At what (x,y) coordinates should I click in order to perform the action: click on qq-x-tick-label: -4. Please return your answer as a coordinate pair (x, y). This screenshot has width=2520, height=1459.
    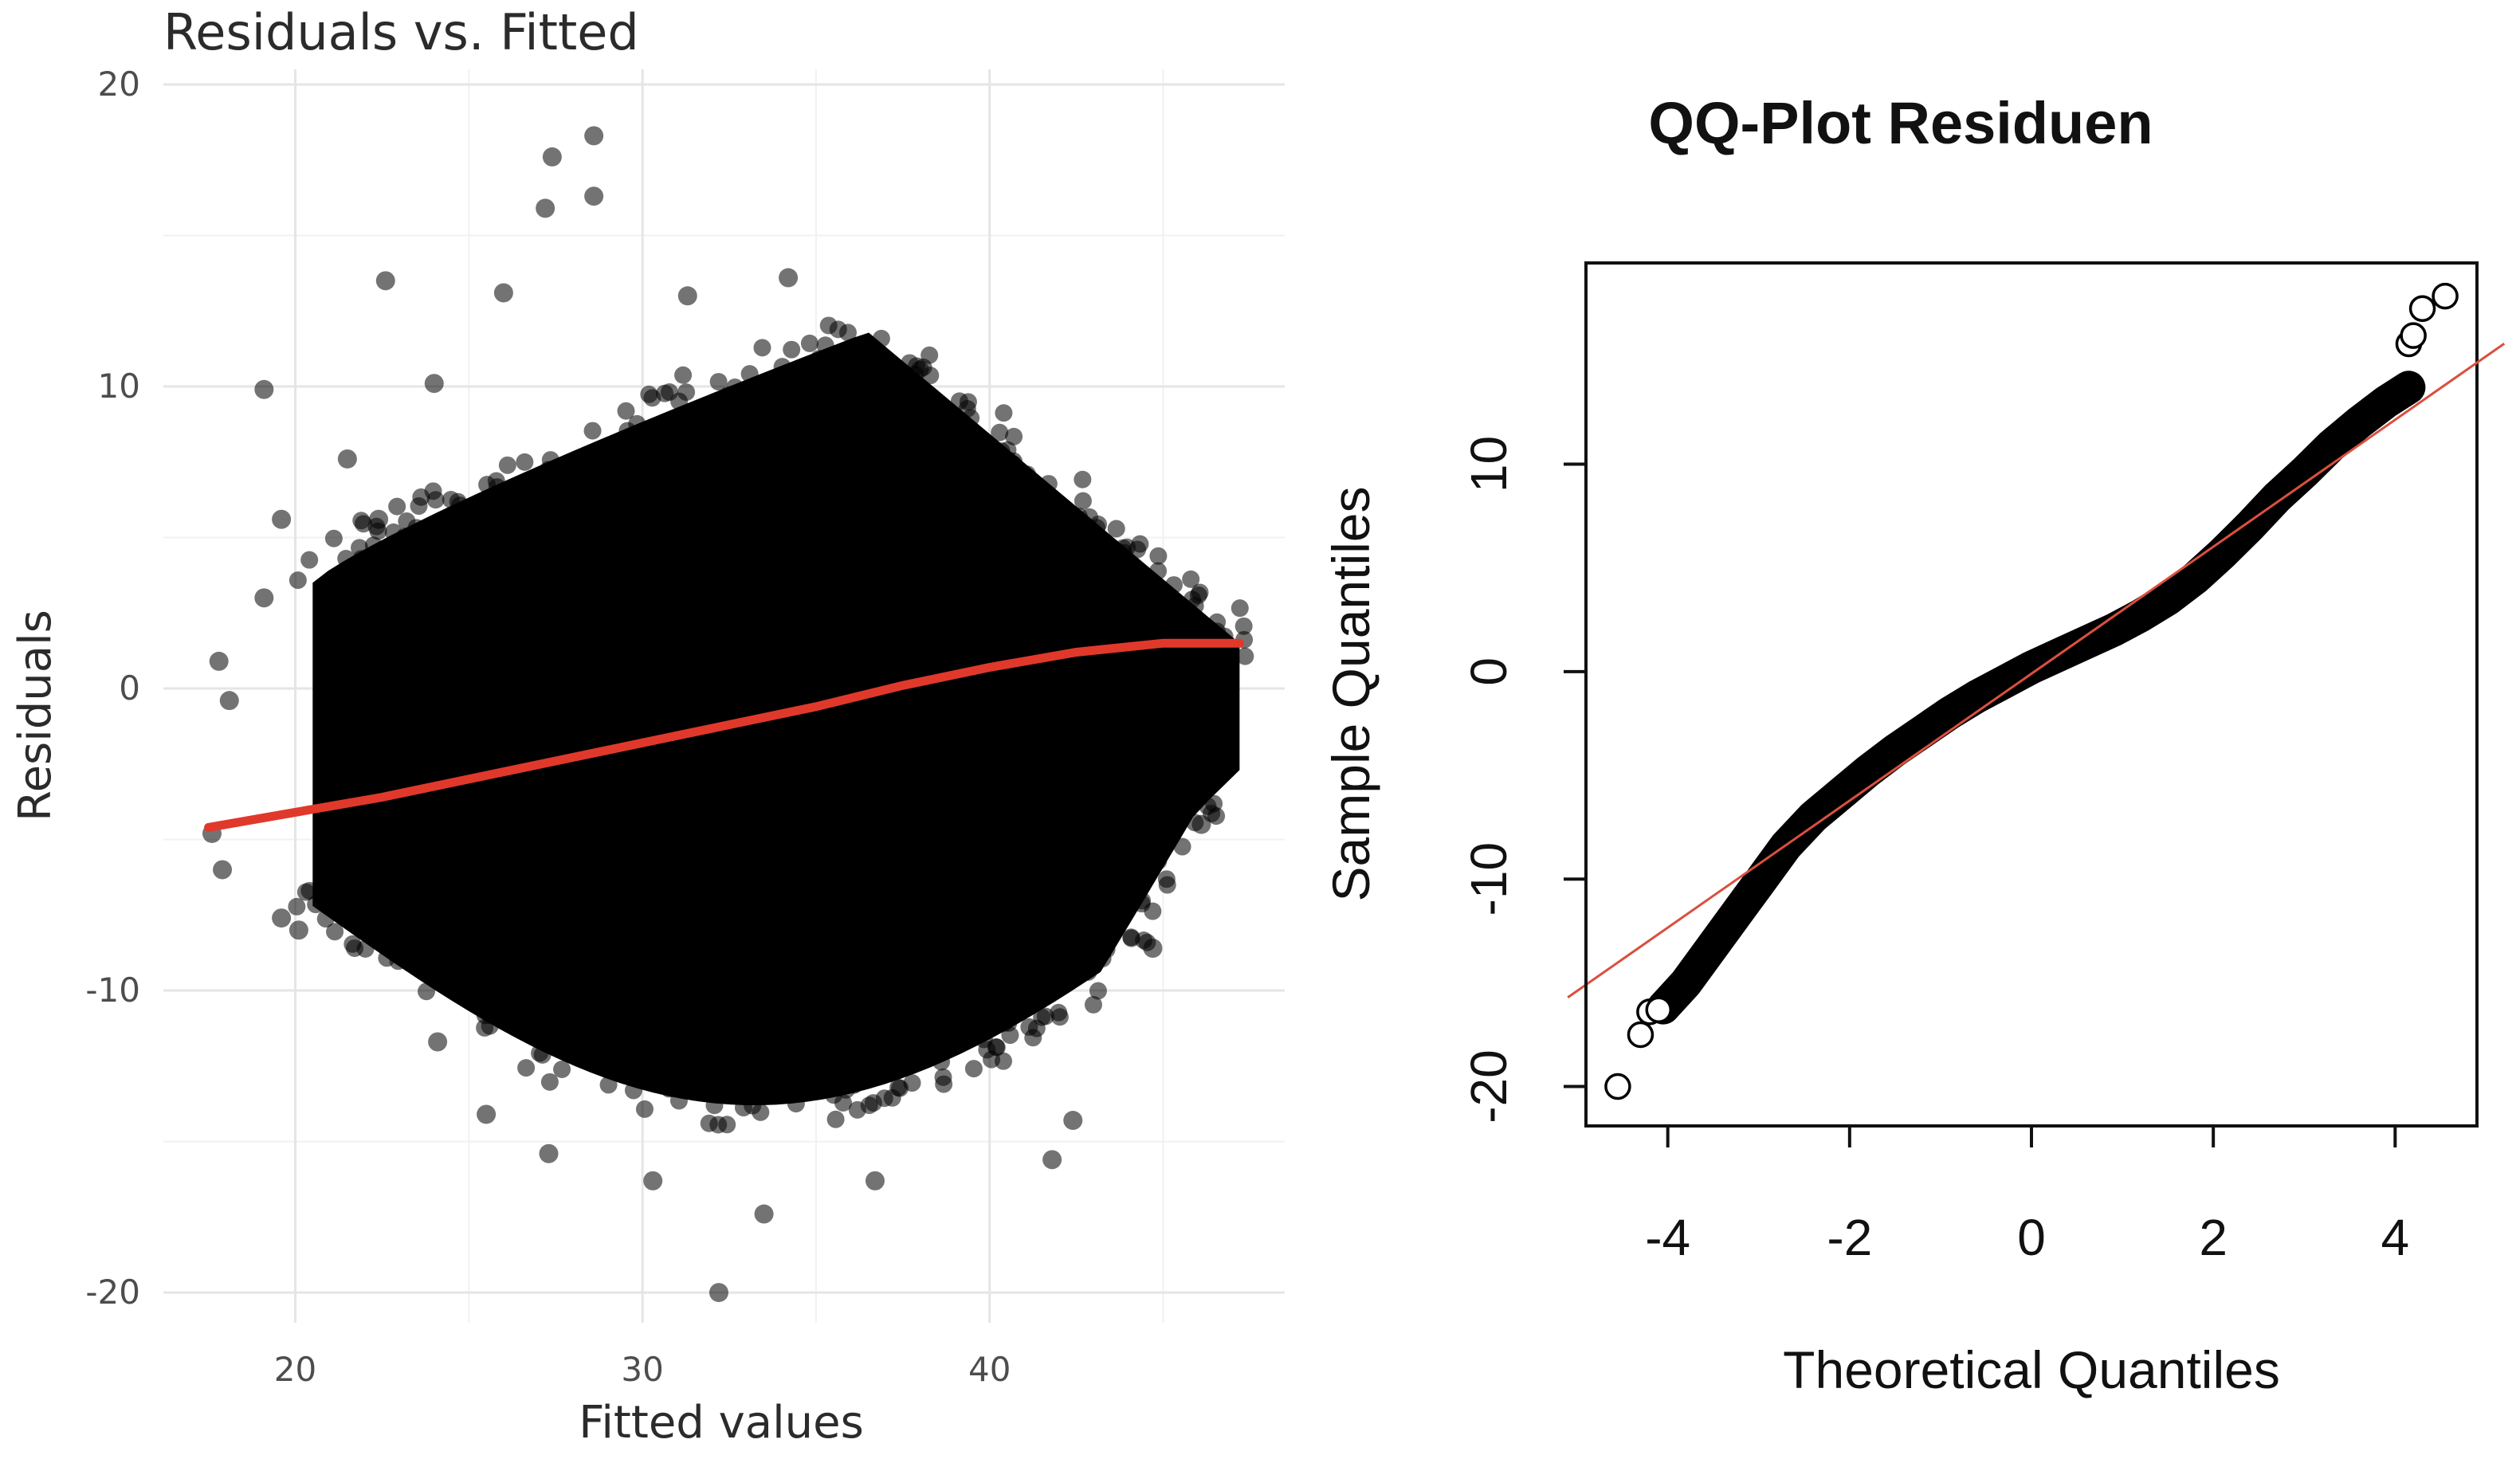
    Looking at the image, I should click on (1667, 1237).